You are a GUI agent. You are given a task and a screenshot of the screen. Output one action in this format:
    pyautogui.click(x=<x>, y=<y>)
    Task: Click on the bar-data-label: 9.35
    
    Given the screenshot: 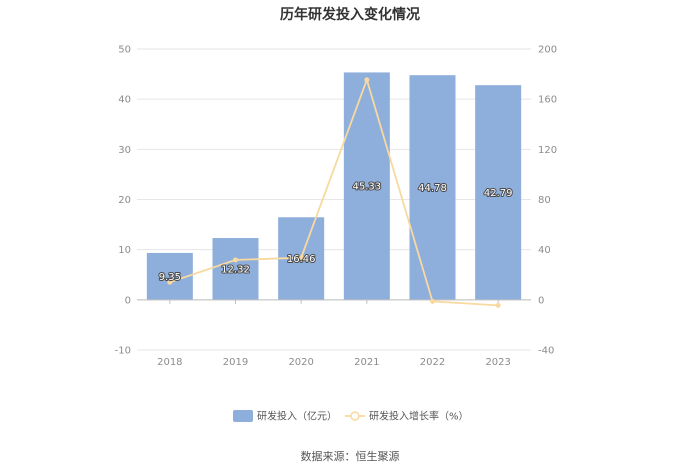 What is the action you would take?
    pyautogui.click(x=170, y=277)
    